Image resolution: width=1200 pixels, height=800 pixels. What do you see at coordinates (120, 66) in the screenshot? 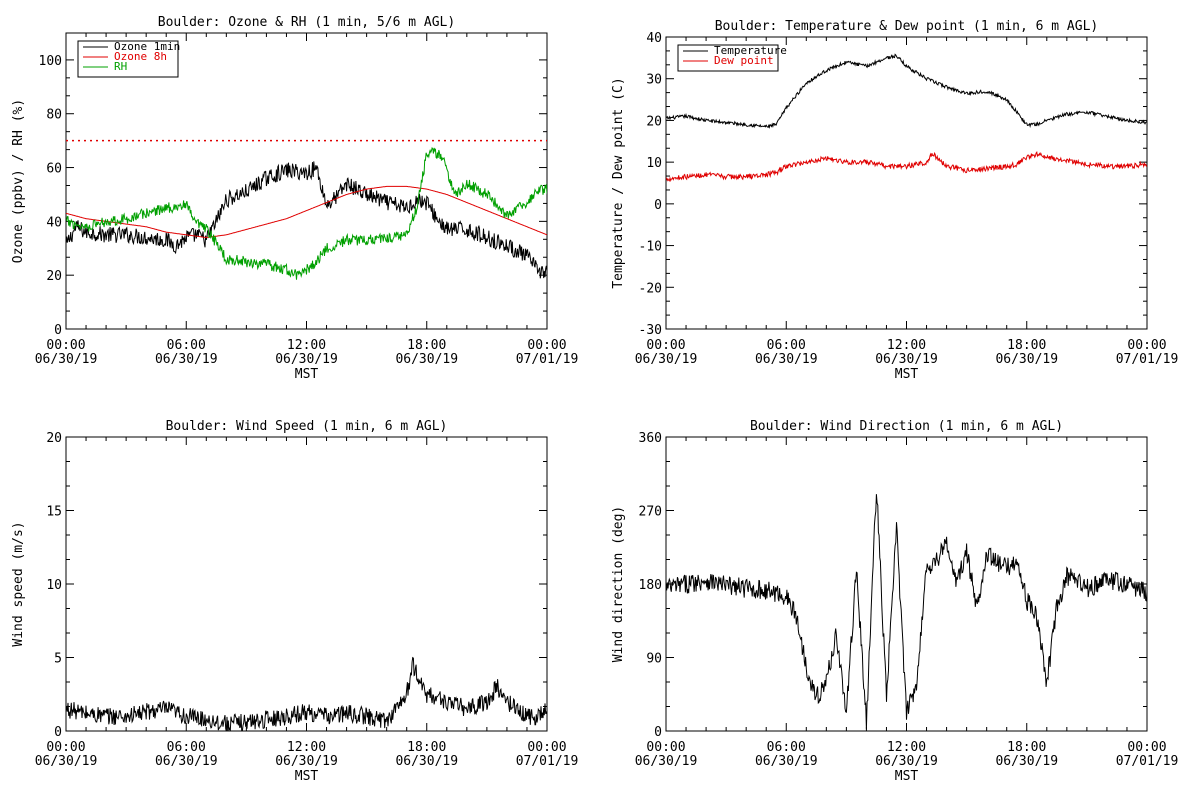
I see `legend-entry: RH` at bounding box center [120, 66].